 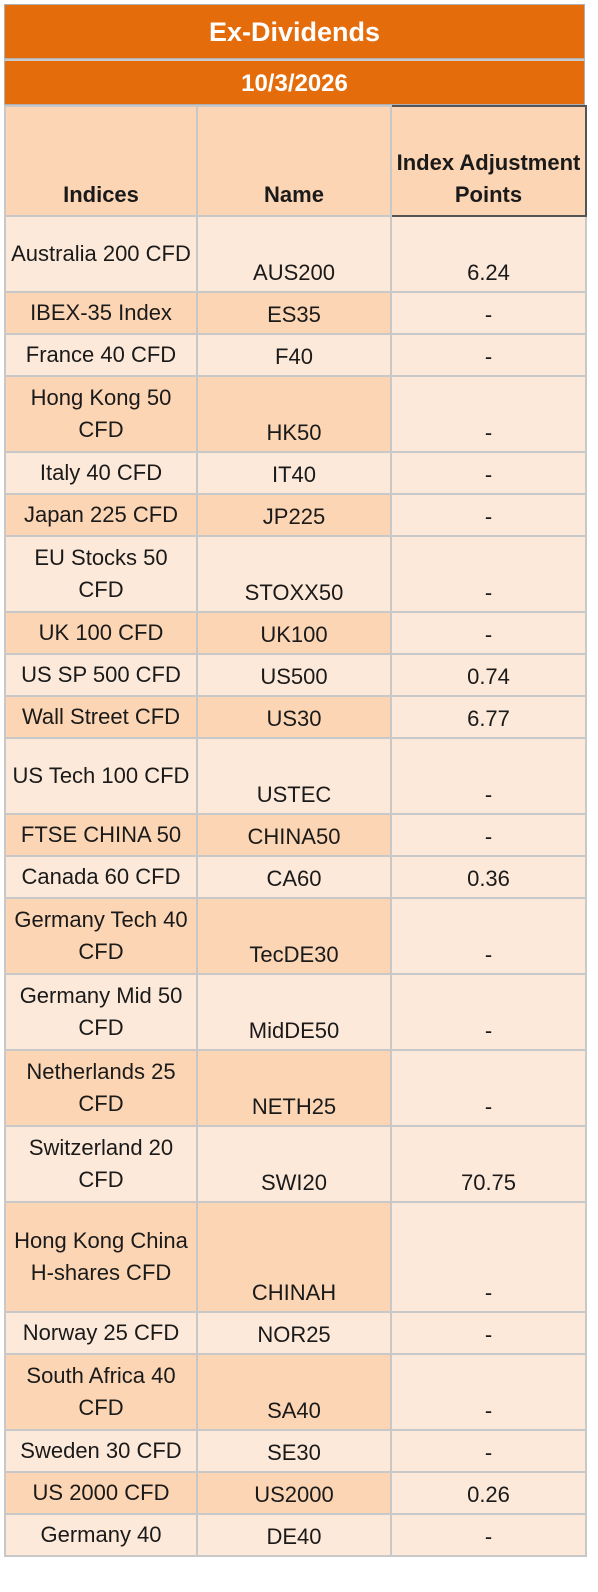 I want to click on index-cell: IBEX-35 Index, so click(x=101, y=313).